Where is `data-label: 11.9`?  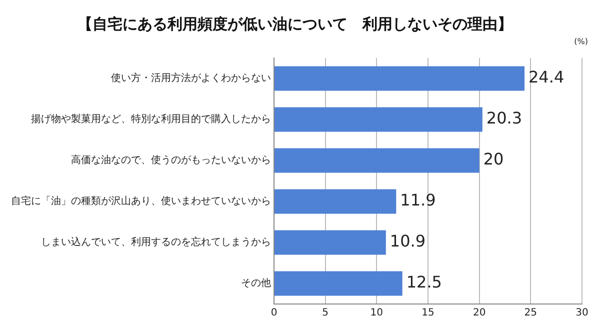
data-label: 11.9 is located at coordinates (418, 200).